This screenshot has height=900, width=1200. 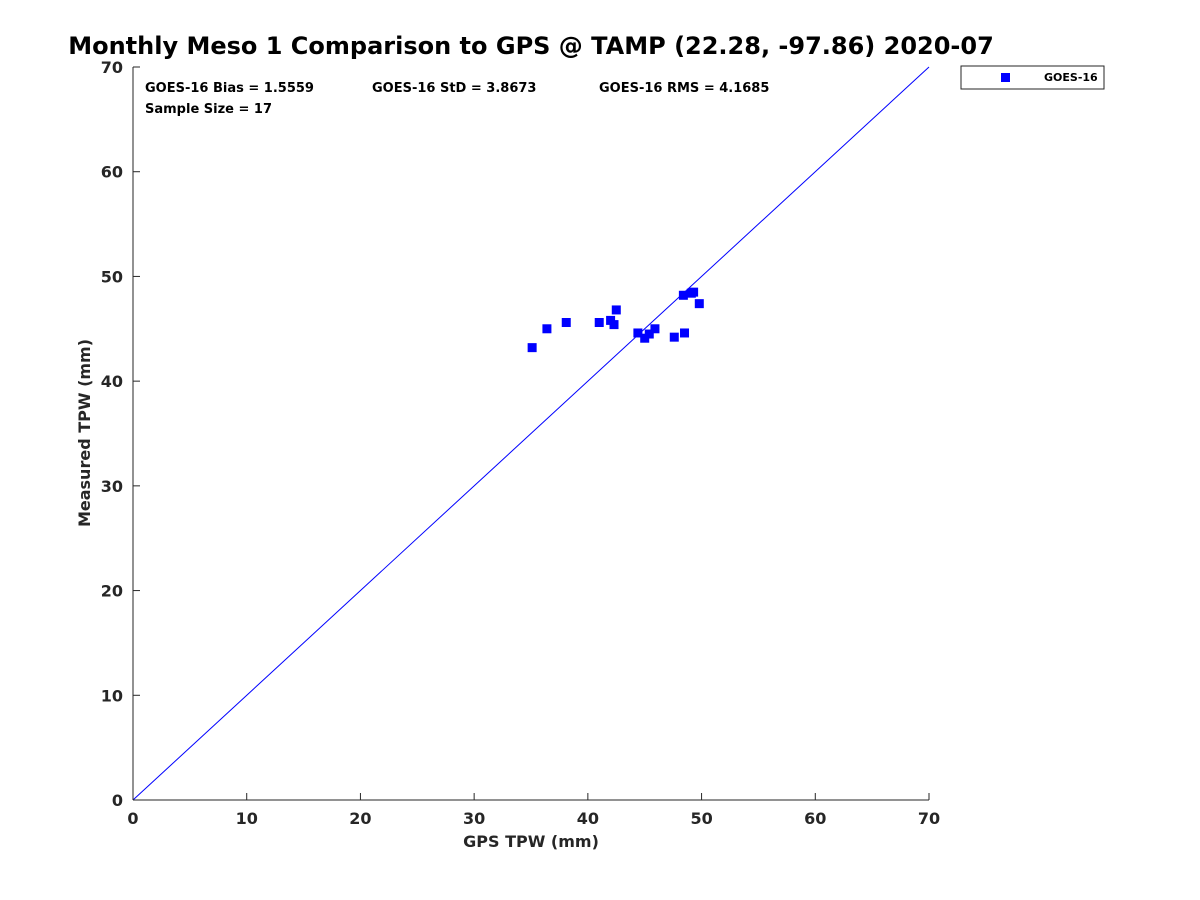 What do you see at coordinates (84, 433) in the screenshot?
I see `y-axis-label: Measured TPW (mm)` at bounding box center [84, 433].